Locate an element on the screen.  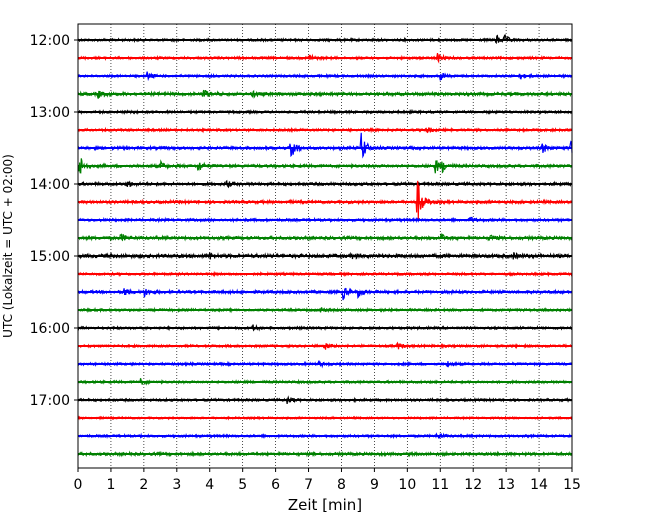
x-tick-label: 12 is located at coordinates (473, 485).